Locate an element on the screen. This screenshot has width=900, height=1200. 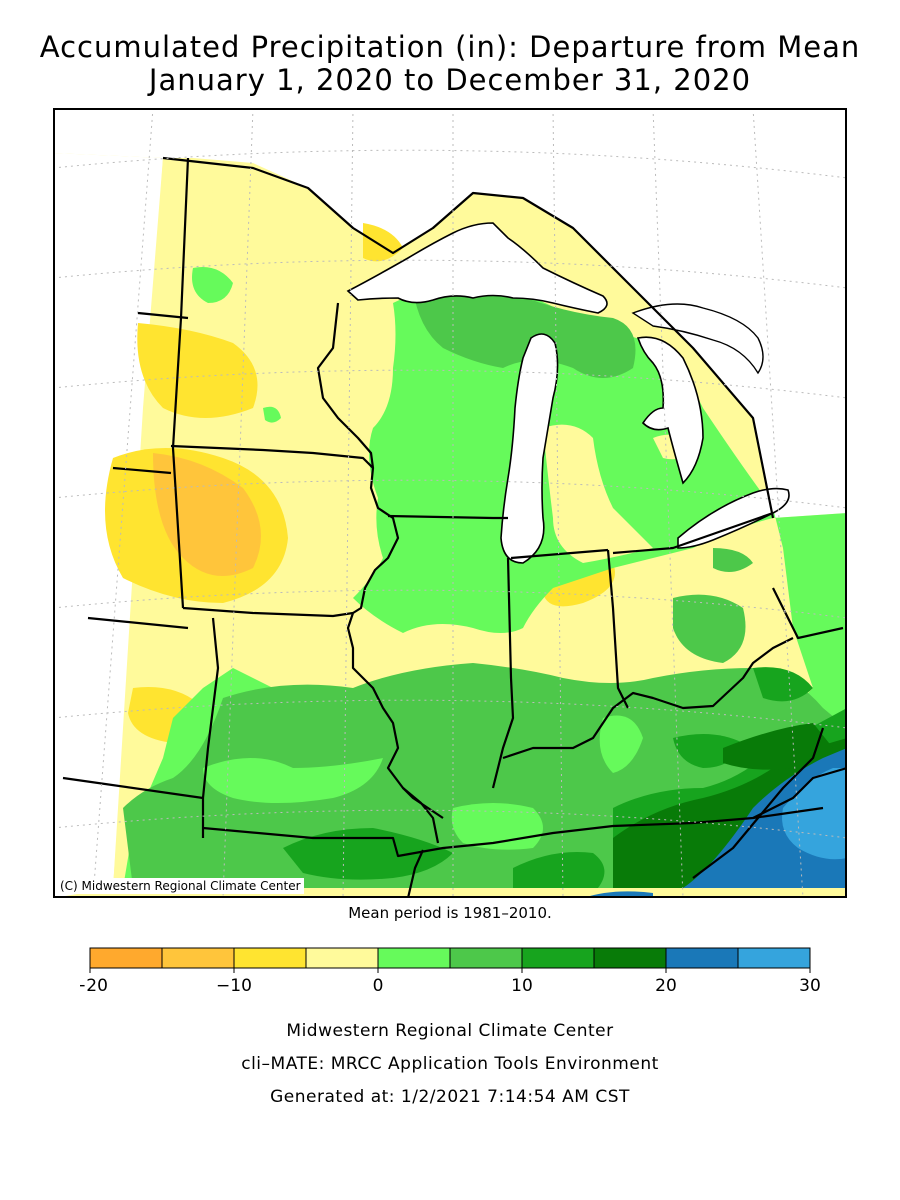
mean-period-note: Mean period is 1981–2010. is located at coordinates (450, 913).